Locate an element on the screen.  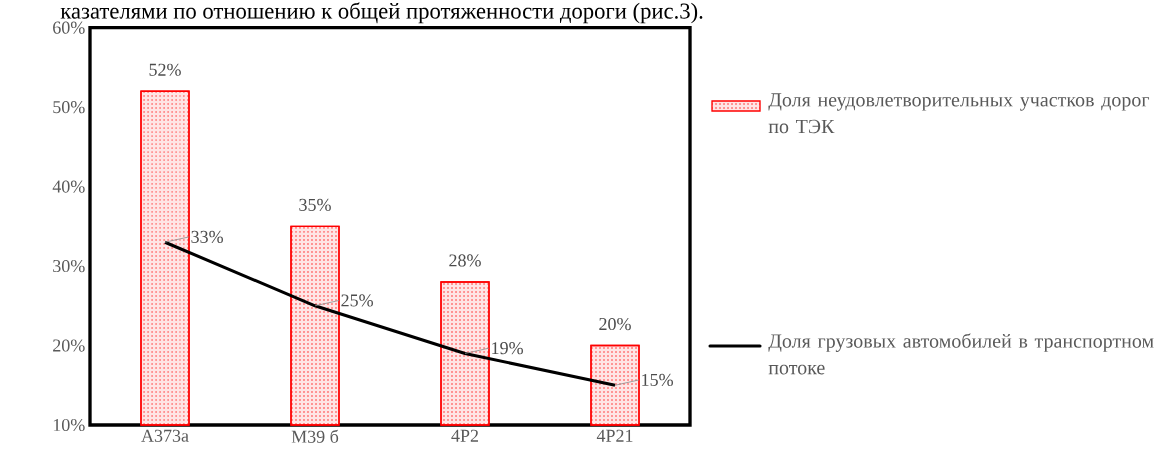
data-label: 20% is located at coordinates (615, 324).